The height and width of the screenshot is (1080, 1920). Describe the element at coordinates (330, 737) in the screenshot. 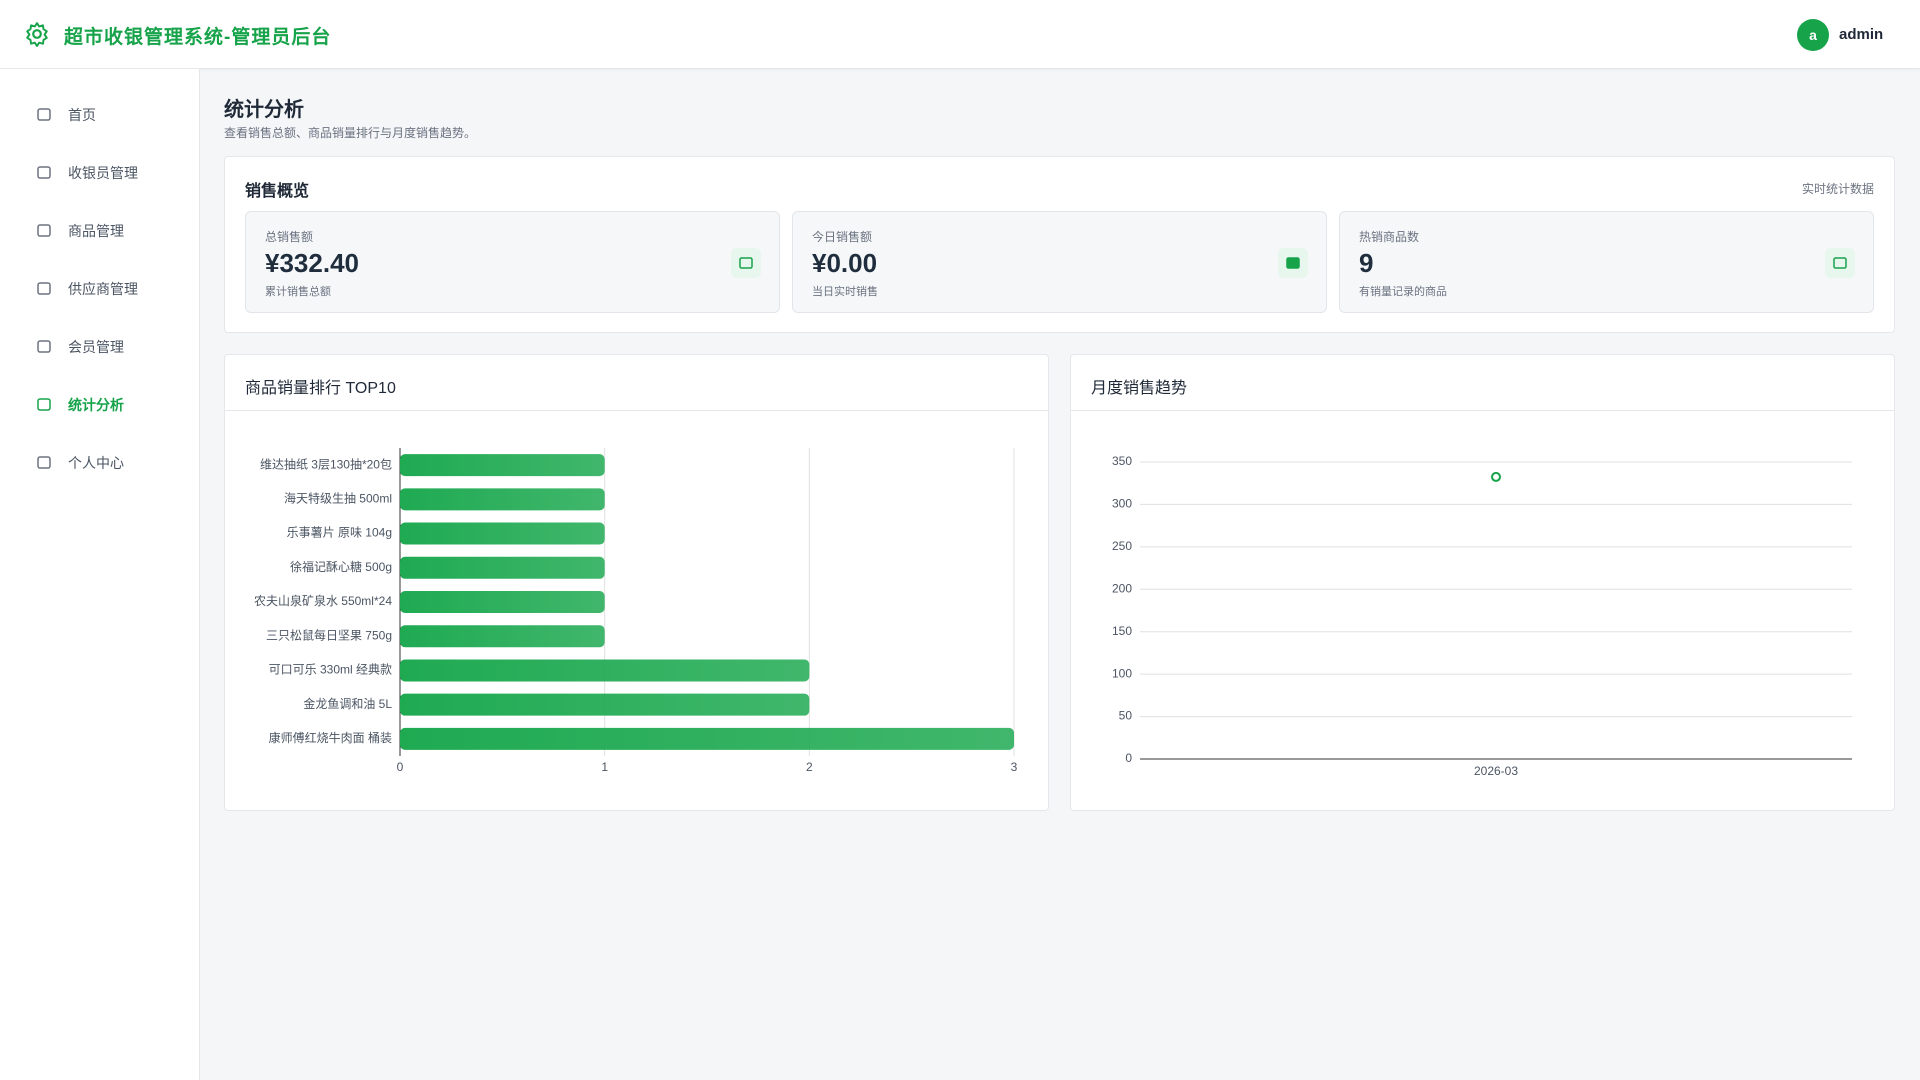

I see `y-tick-label: 康师傅红烧牛肉面 桶装` at that location.